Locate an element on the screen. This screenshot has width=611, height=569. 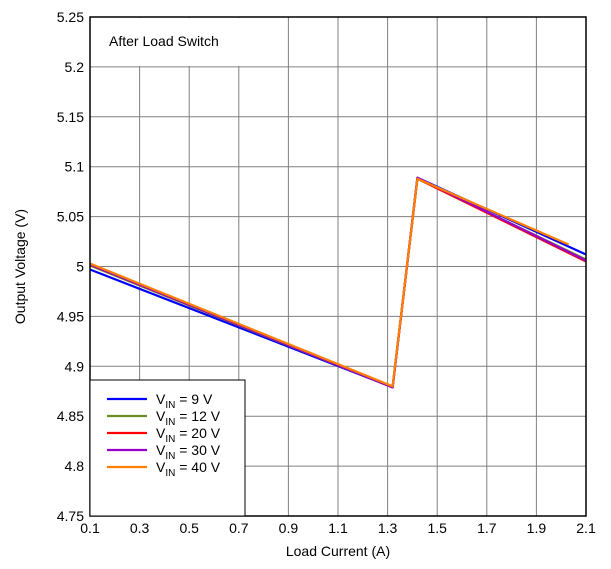
legend-label: VIN = 30 V is located at coordinates (188, 452).